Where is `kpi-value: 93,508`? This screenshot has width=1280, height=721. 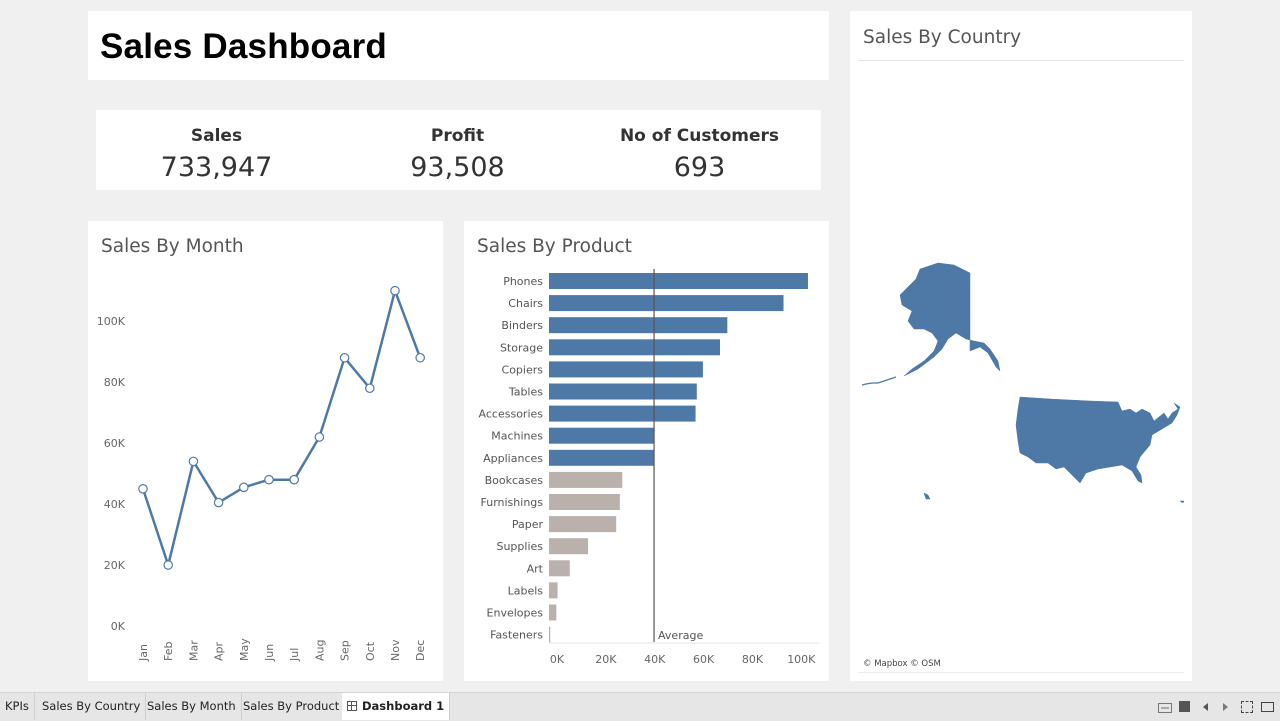
kpi-value: 93,508 is located at coordinates (457, 167).